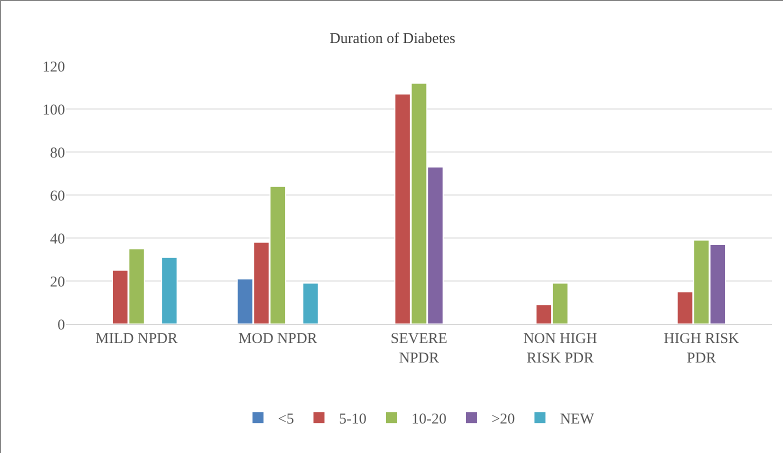 This screenshot has height=453, width=783. I want to click on y-tick-label: 80, so click(57, 153).